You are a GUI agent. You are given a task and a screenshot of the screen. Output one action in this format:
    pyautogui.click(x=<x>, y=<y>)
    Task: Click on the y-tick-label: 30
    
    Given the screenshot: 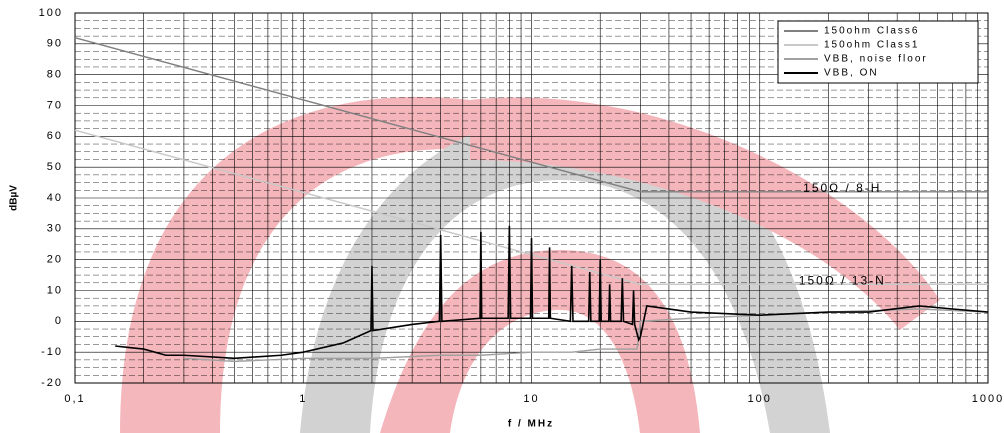 What is the action you would take?
    pyautogui.click(x=55, y=229)
    